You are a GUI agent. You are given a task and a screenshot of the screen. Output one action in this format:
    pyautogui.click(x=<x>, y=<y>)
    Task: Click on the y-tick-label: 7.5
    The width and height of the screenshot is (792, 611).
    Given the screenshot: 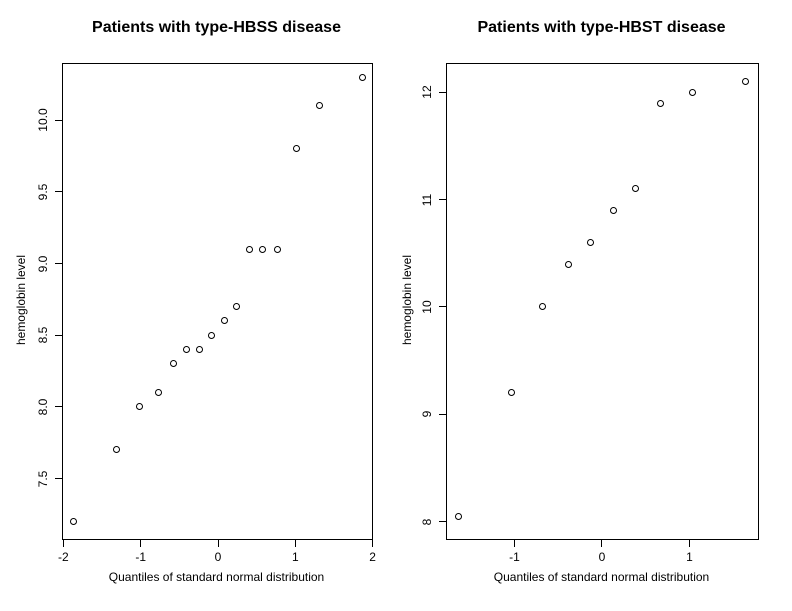 What is the action you would take?
    pyautogui.click(x=43, y=478)
    